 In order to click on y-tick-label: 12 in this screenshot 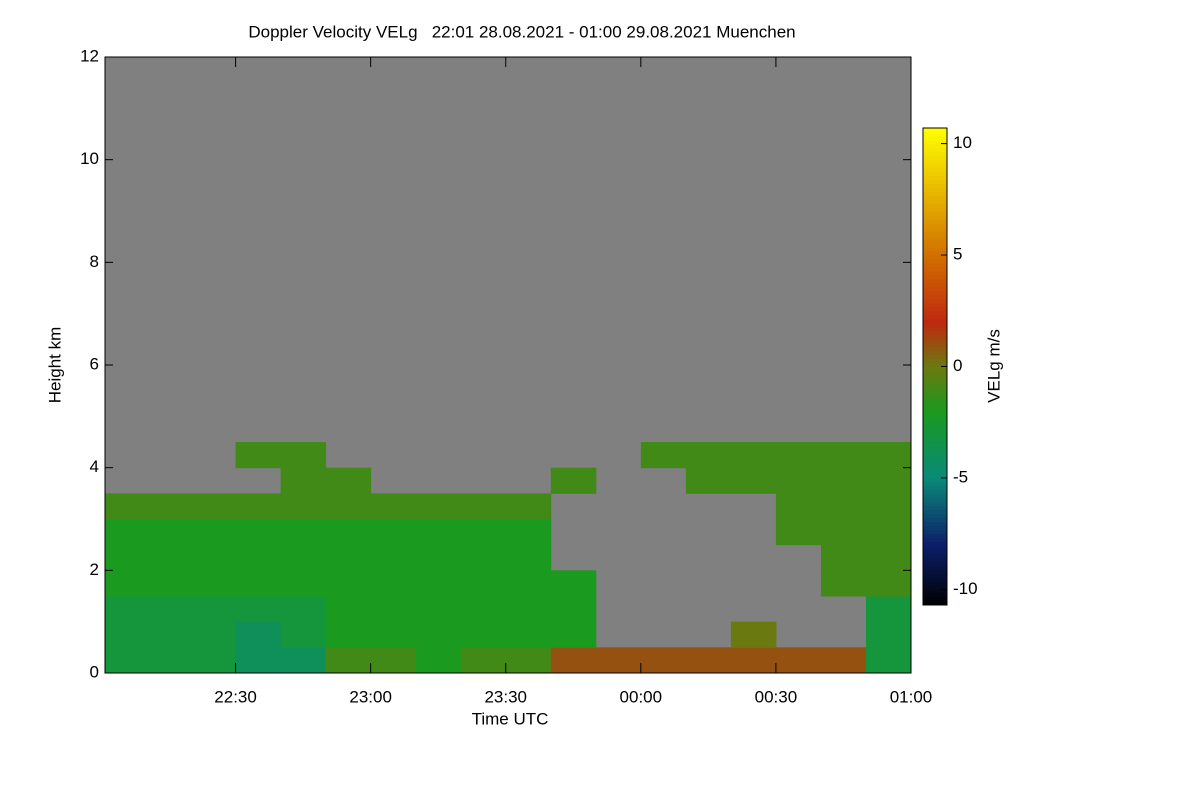, I will do `click(89, 55)`.